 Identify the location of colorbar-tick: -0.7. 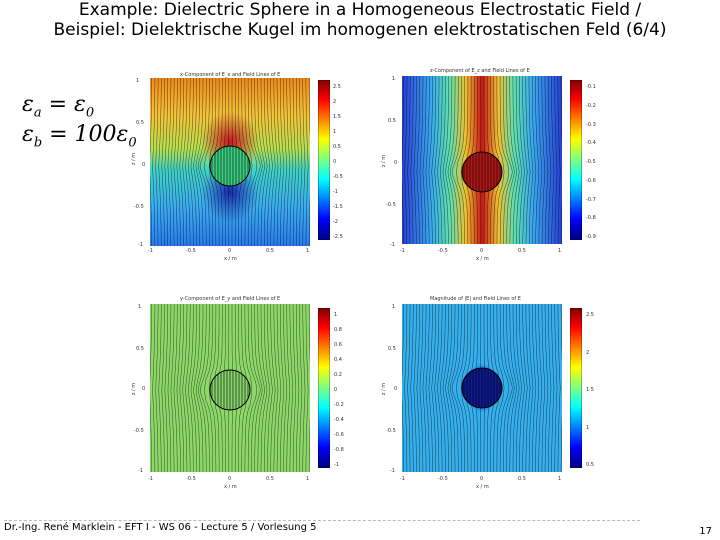
(591, 199).